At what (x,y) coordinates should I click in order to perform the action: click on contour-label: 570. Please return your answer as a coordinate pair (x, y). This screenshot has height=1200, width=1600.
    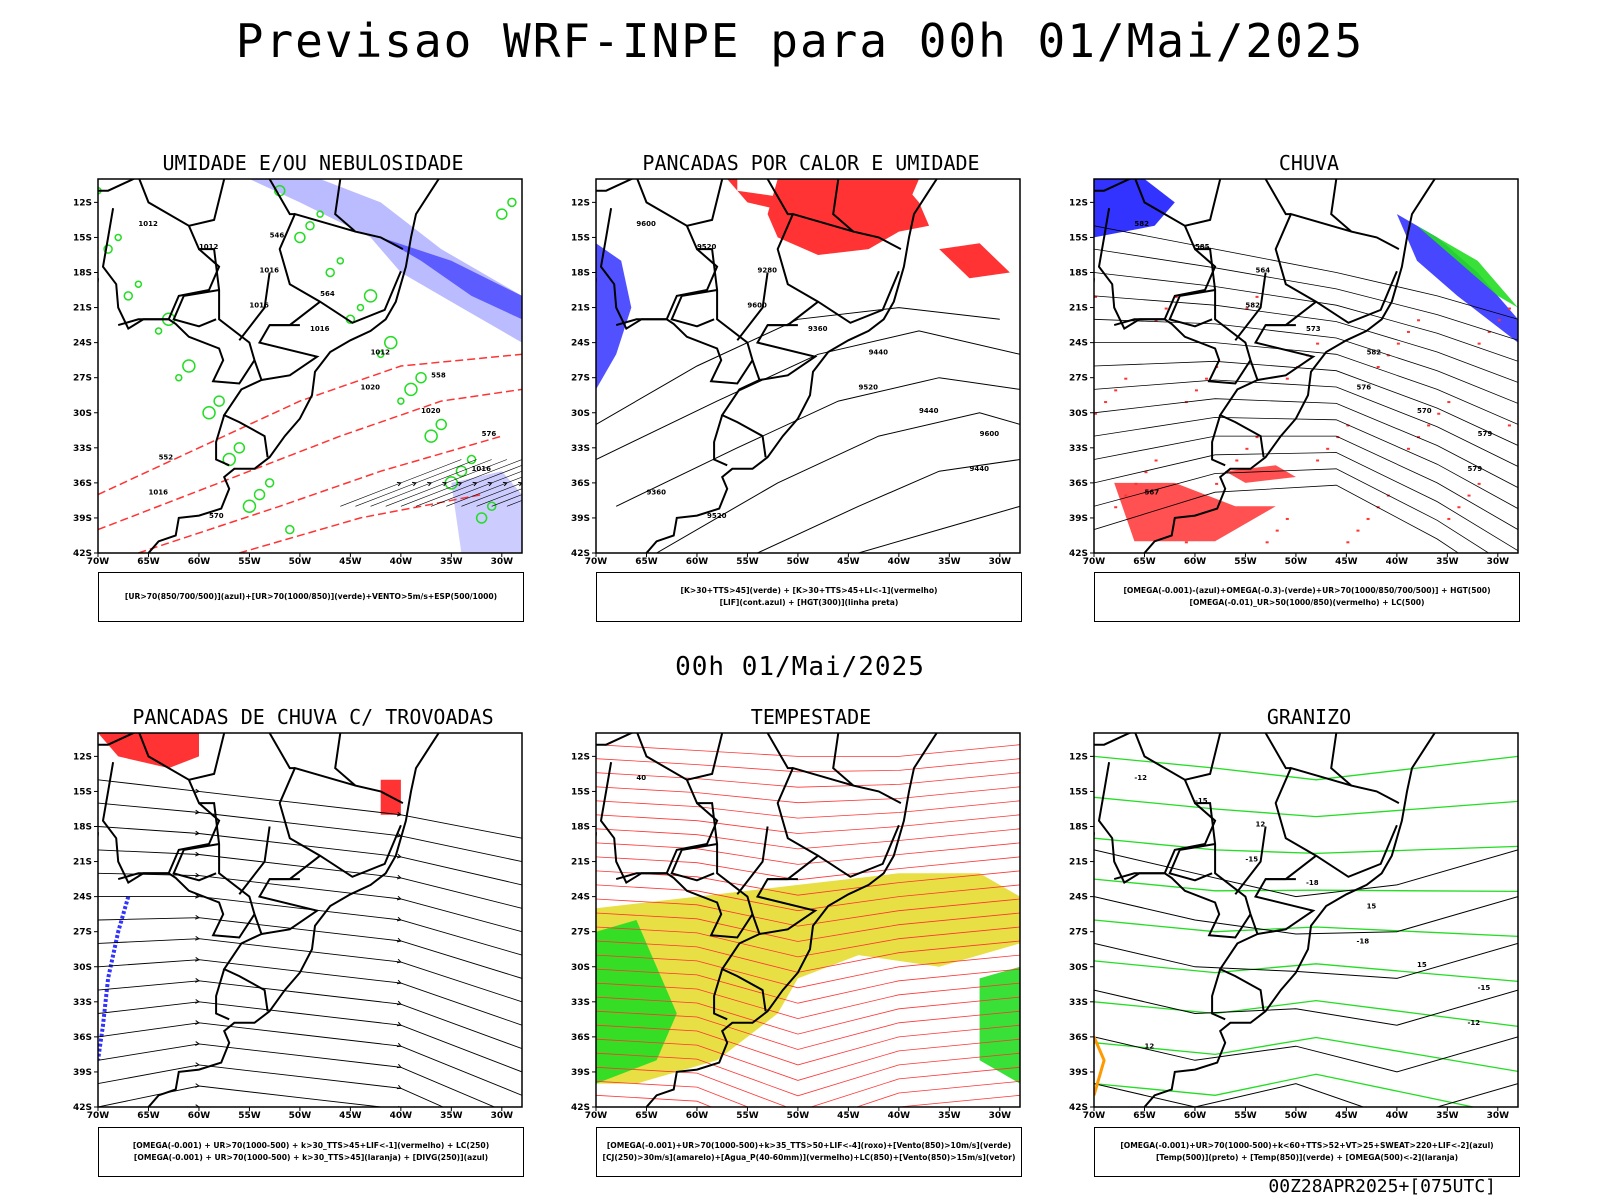
    Looking at the image, I should click on (216, 516).